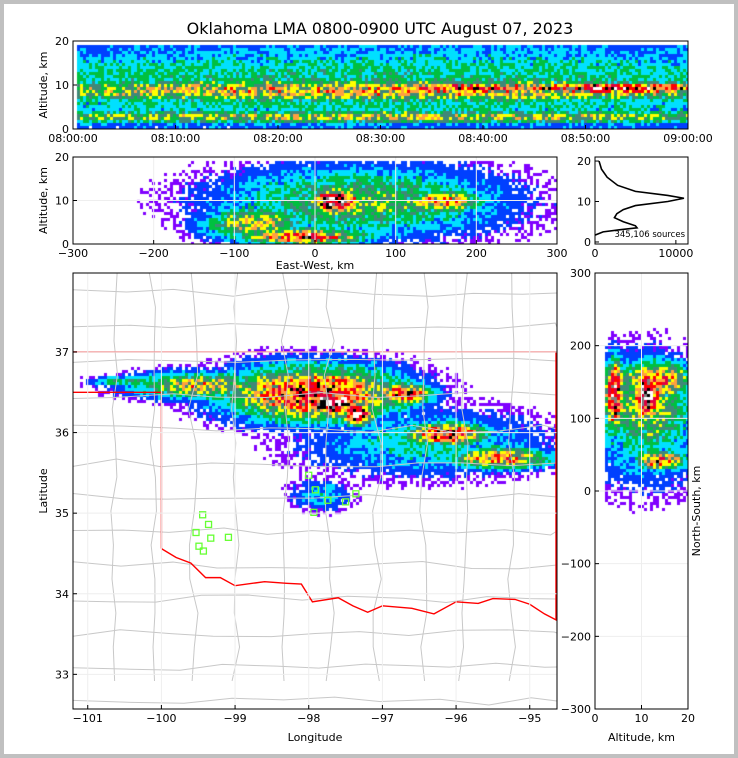 The image size is (738, 758). I want to click on y-tick-label: 35, so click(62, 513).